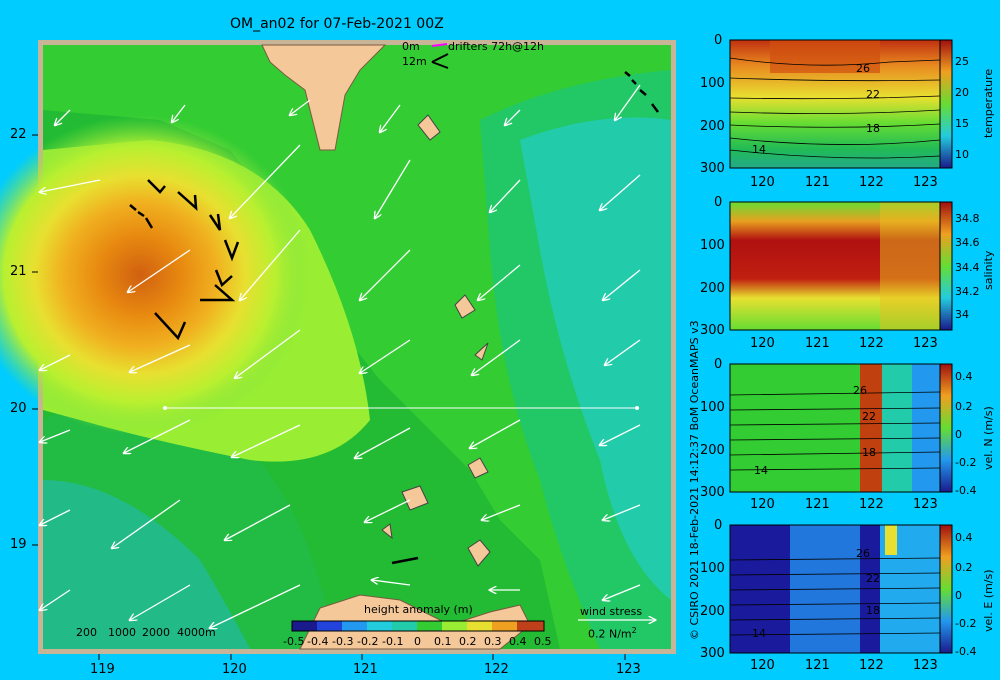 Image resolution: width=1000 pixels, height=680 pixels. I want to click on vele-contour-label: 26, so click(863, 553).